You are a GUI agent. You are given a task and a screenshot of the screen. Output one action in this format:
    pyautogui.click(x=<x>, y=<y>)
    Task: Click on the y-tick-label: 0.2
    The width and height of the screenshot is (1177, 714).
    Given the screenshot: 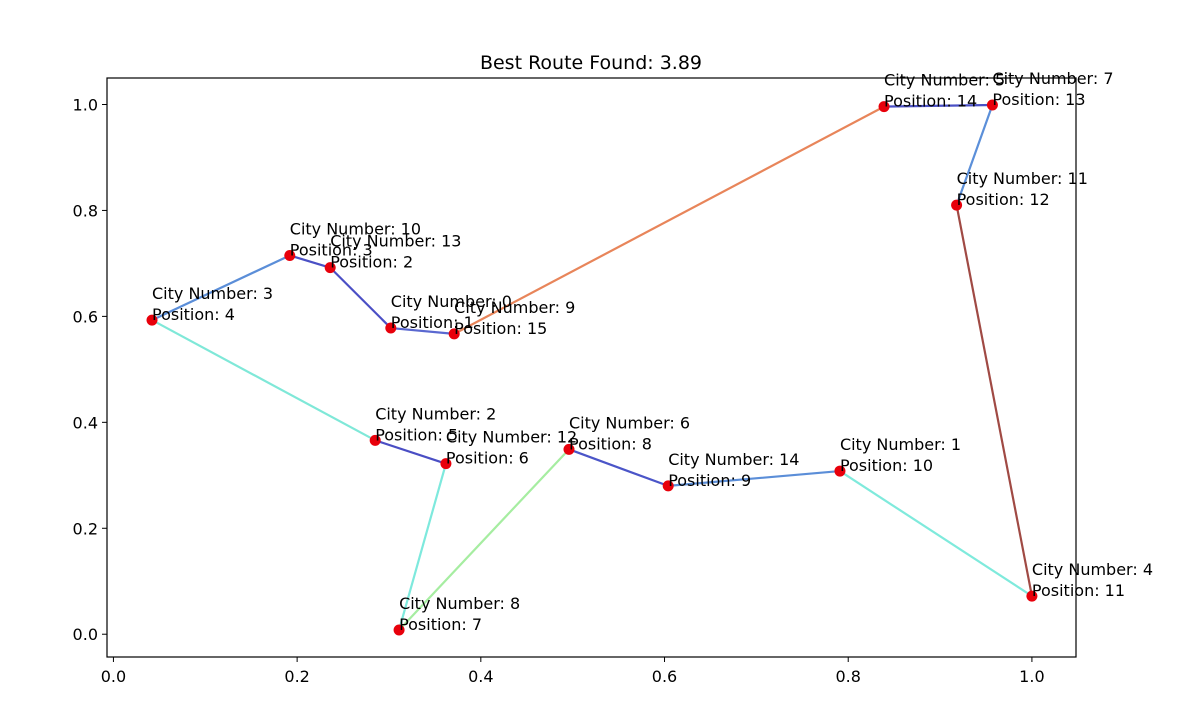 What is the action you would take?
    pyautogui.click(x=85, y=528)
    